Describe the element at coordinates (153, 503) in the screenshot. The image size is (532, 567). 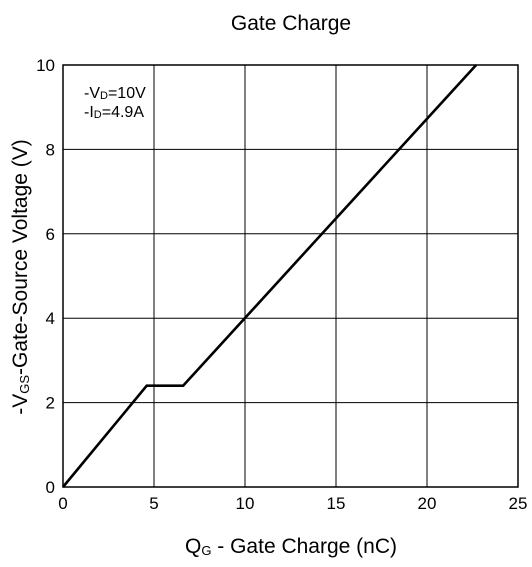
I see `x-tick-label: 5` at that location.